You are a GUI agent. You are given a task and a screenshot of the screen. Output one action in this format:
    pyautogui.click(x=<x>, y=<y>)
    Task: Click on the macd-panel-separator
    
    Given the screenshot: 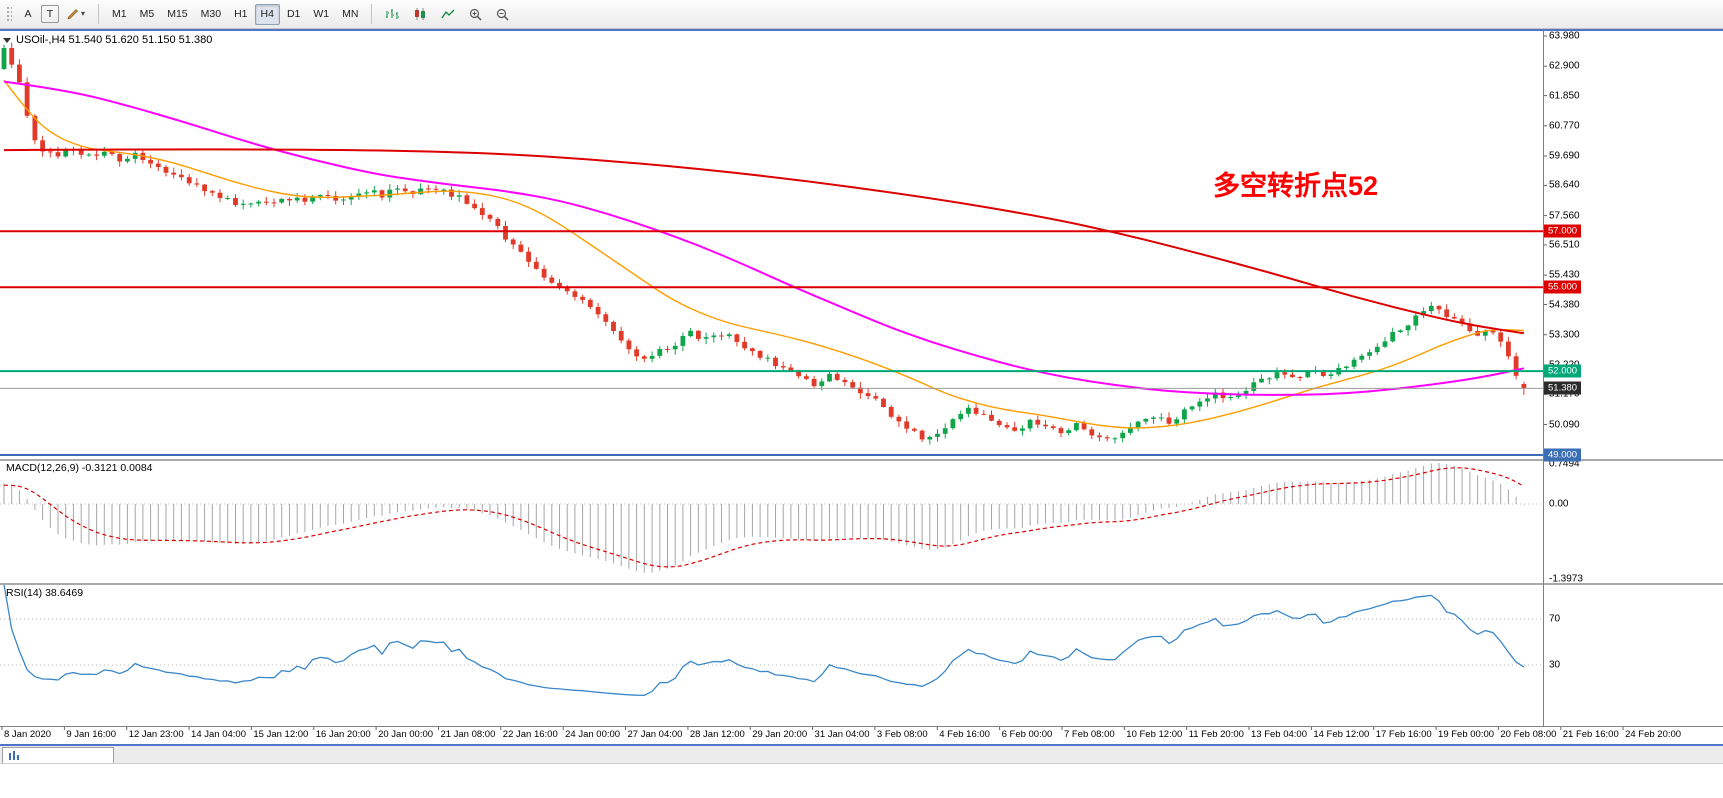 What is the action you would take?
    pyautogui.click(x=861, y=460)
    